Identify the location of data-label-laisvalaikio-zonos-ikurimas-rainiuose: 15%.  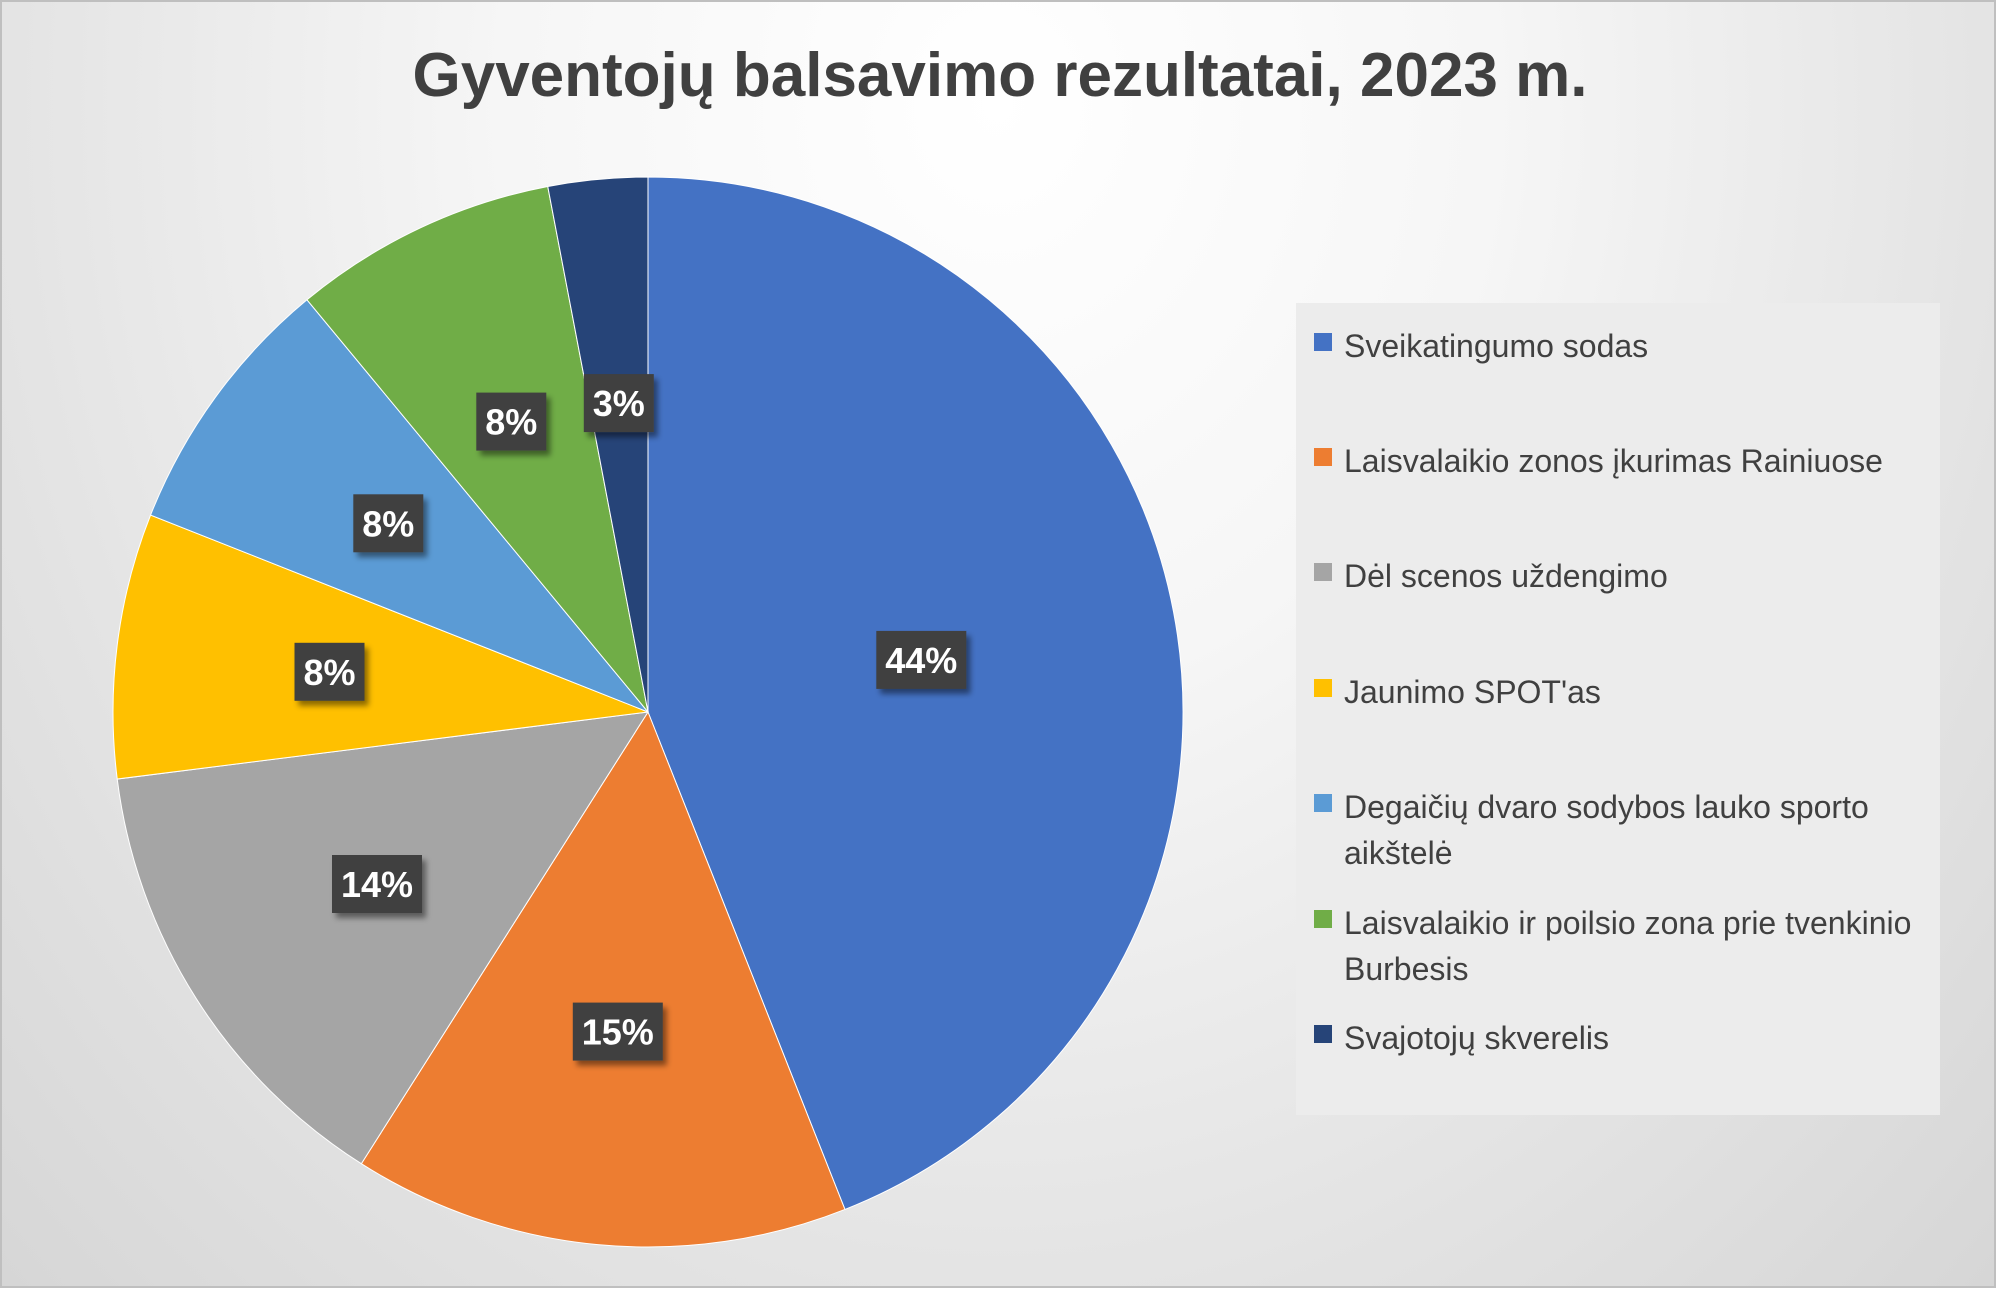
(617, 1031).